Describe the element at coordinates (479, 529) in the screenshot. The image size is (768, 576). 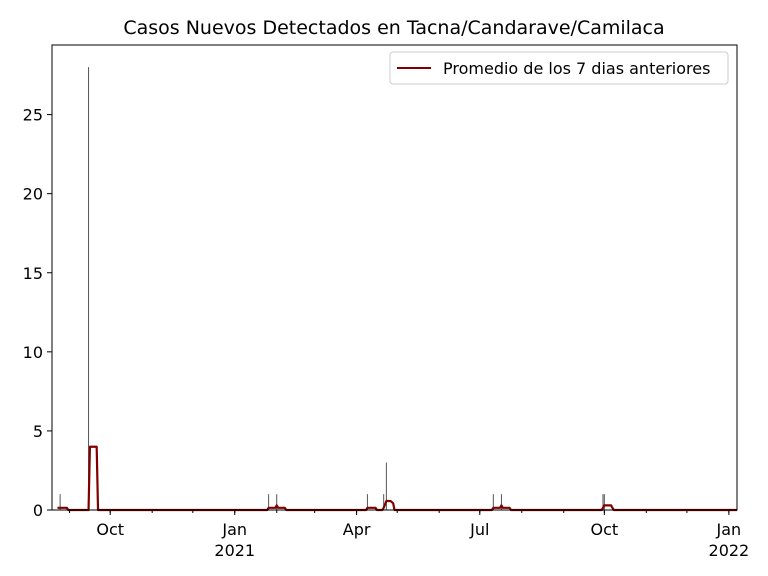
I see `x-tick-label: Jul` at that location.